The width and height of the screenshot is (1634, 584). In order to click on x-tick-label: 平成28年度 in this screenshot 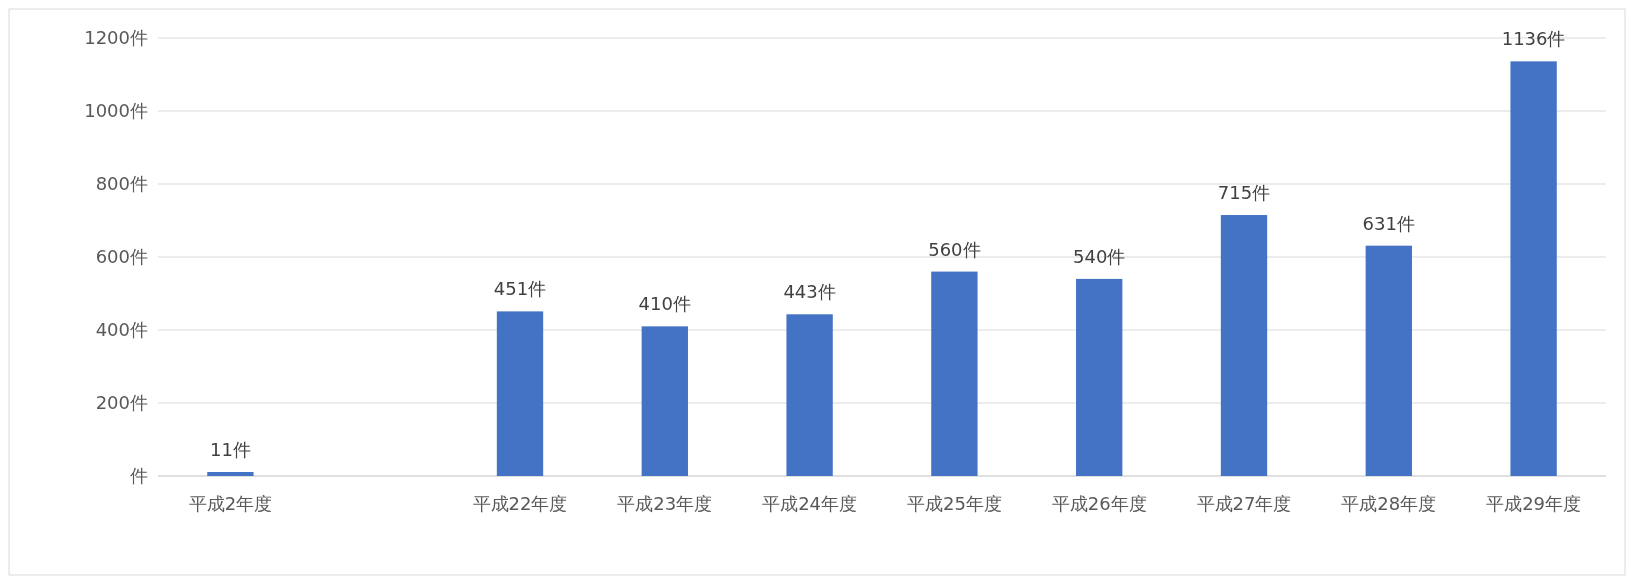, I will do `click(1389, 503)`.